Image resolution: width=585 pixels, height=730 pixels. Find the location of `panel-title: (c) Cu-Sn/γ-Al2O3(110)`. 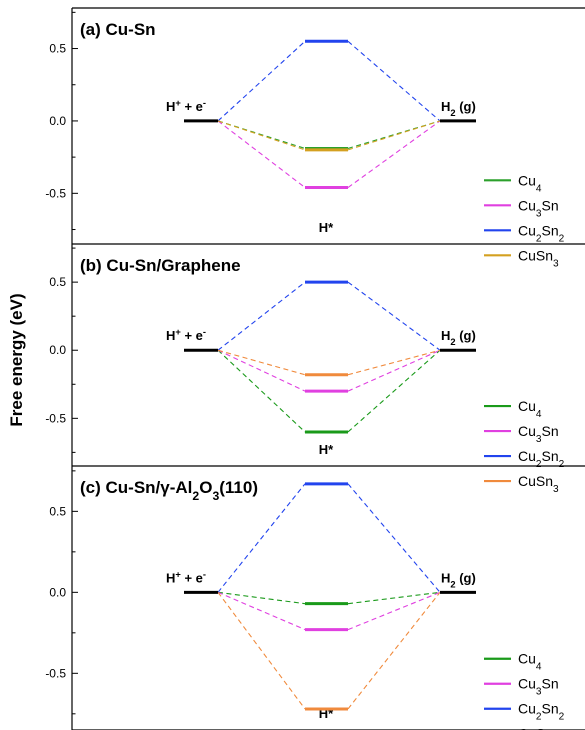

panel-title: (c) Cu-Sn/γ-Al2O3(110) is located at coordinates (169, 490).